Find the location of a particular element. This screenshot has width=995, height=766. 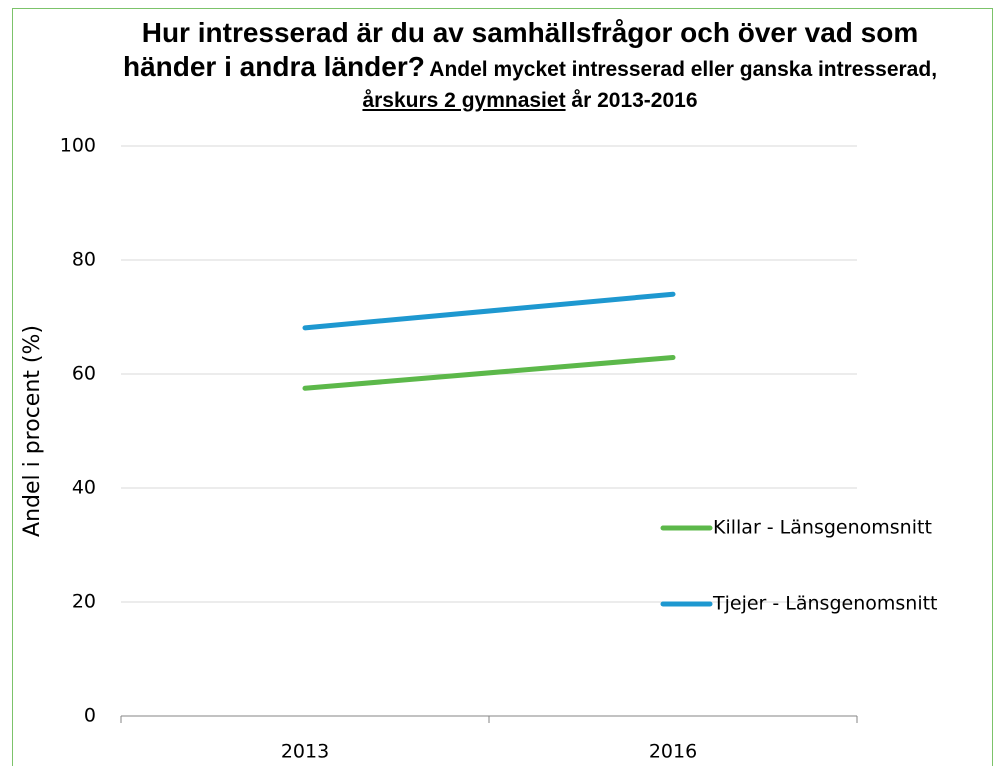

x-tick-label: 2016 is located at coordinates (673, 752).